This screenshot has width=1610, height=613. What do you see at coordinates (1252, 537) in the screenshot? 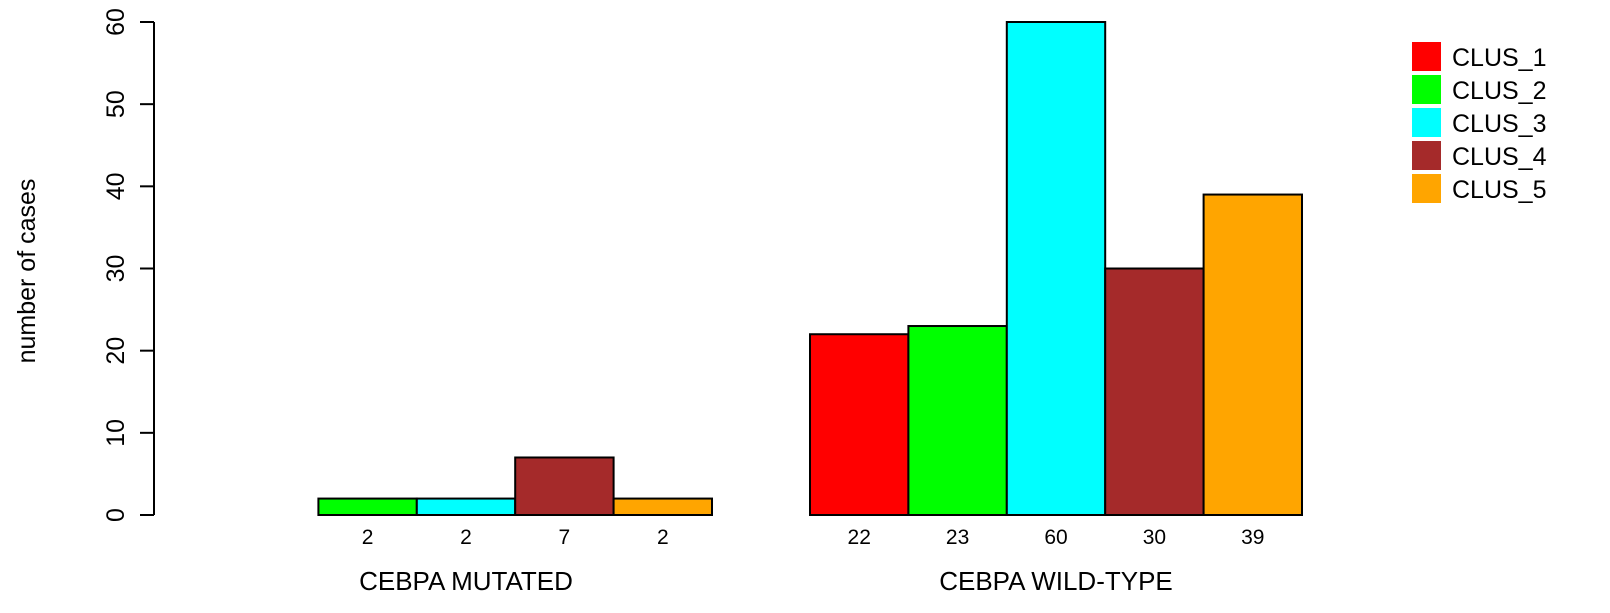
I see `bar-value-label: 39` at bounding box center [1252, 537].